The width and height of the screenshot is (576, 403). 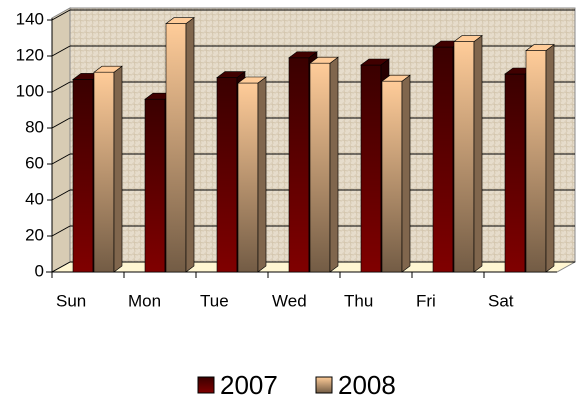 I want to click on y-tick-label: 120, so click(x=30, y=54).